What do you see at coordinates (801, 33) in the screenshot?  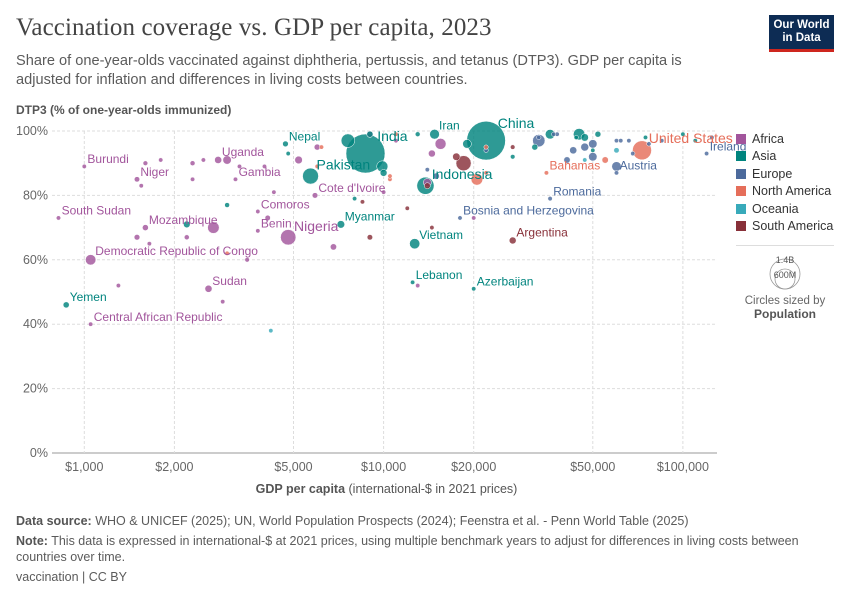 I see `owid-logo: Our World in Data` at bounding box center [801, 33].